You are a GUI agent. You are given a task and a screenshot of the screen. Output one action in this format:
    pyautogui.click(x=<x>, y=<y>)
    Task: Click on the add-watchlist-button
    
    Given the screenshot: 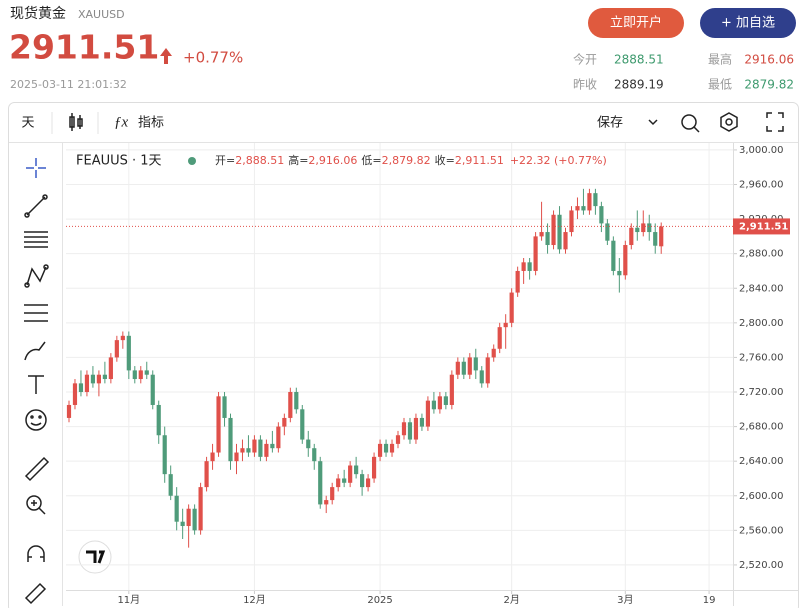 What is the action you would take?
    pyautogui.click(x=748, y=23)
    